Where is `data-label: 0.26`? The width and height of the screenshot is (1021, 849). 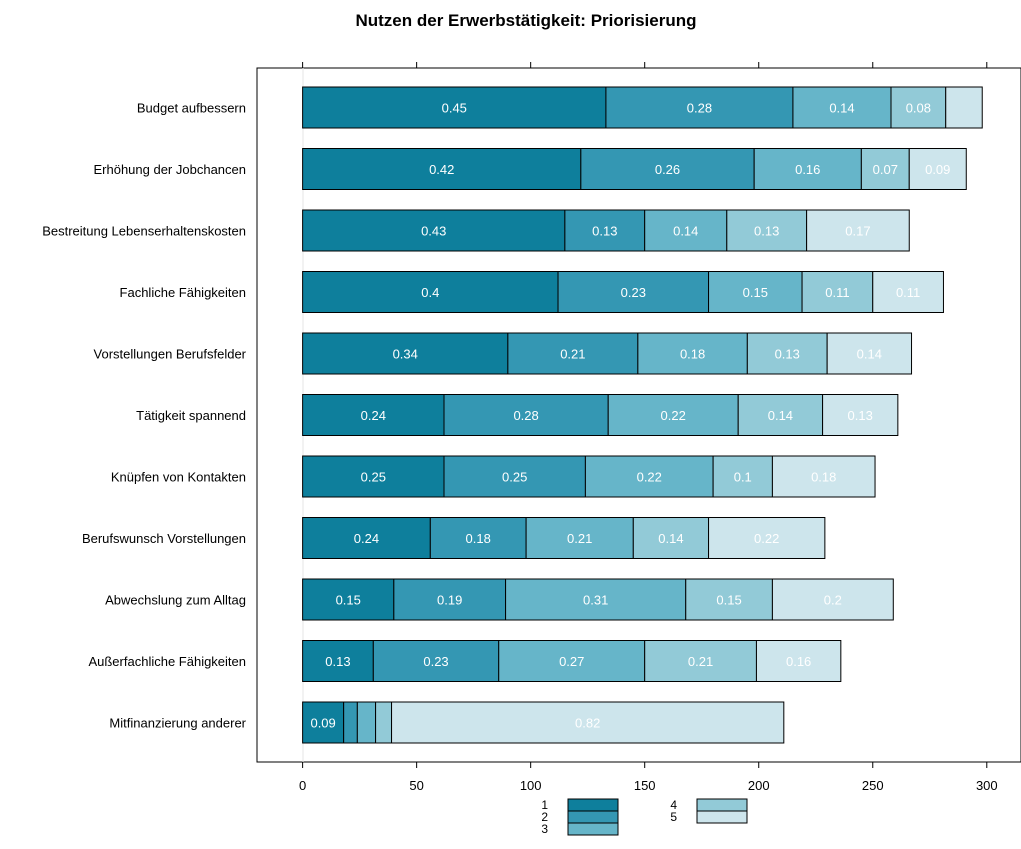
data-label: 0.26 is located at coordinates (667, 169).